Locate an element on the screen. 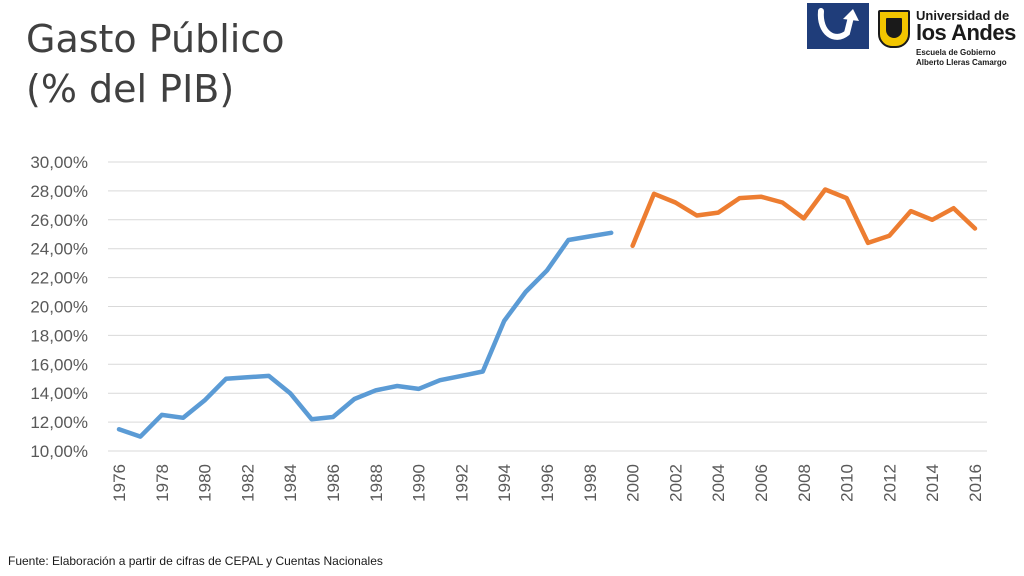  y-tick-label: 22,00% is located at coordinates (59, 278).